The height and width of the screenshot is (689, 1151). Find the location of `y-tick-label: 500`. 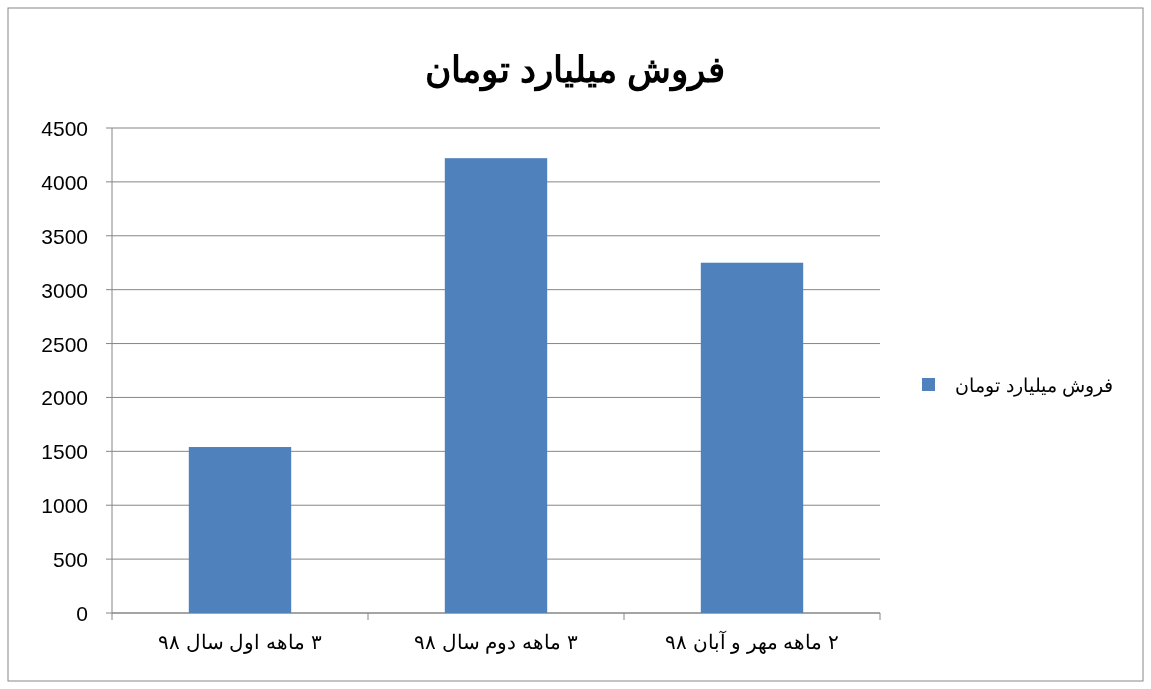

y-tick-label: 500 is located at coordinates (70, 560).